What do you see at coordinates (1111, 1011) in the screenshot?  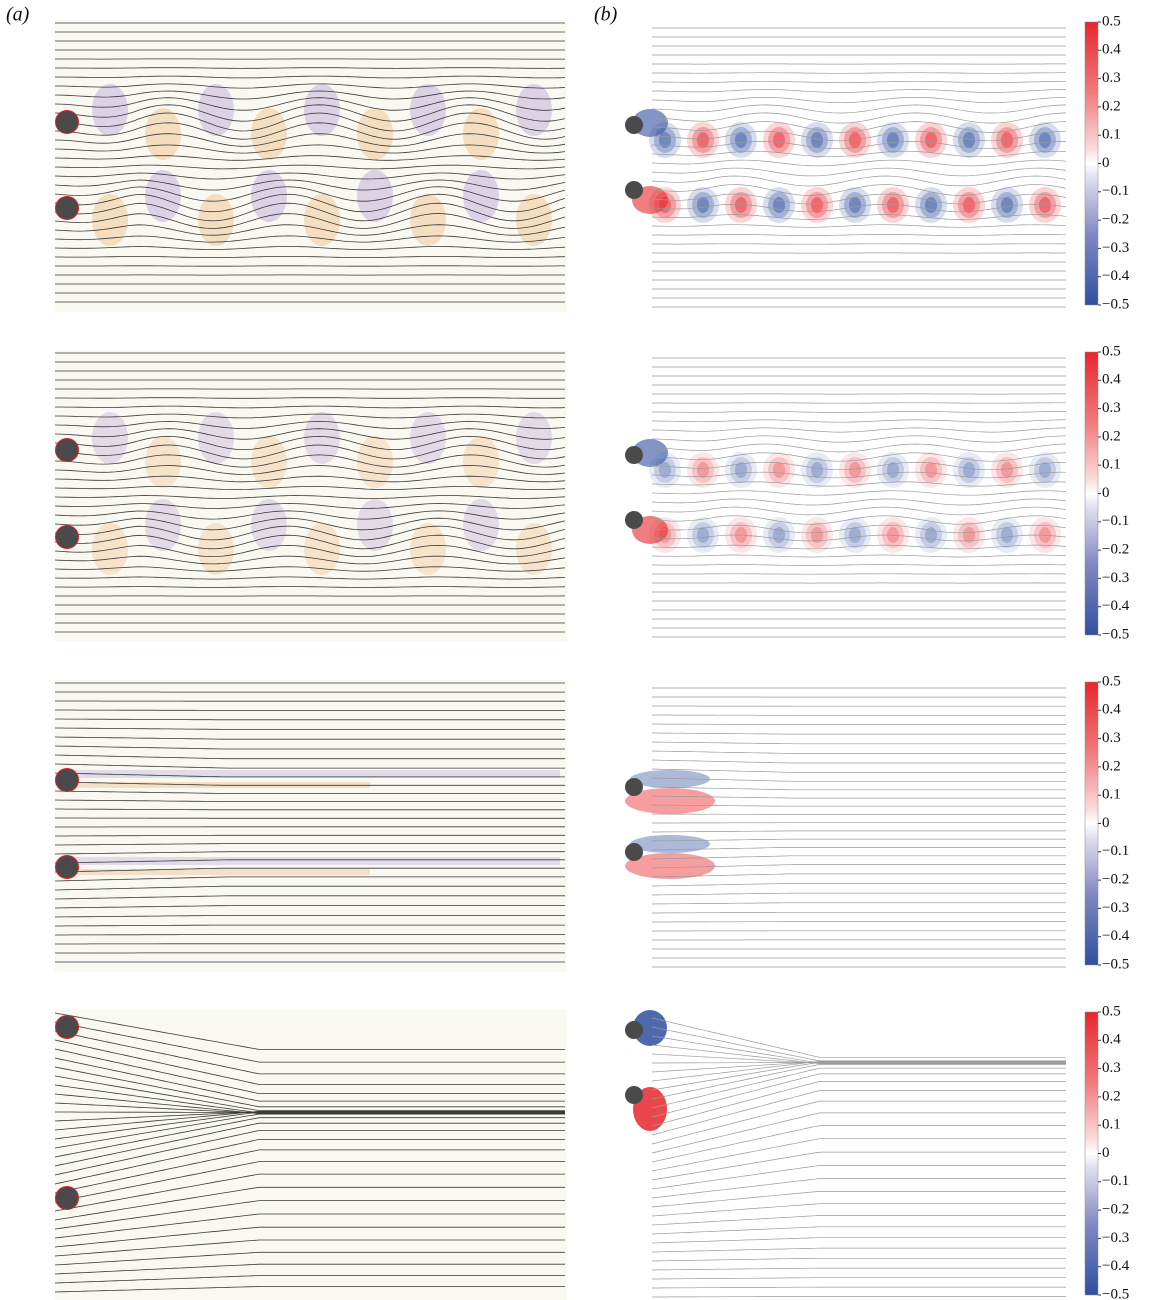 I see `colorbar-tick-label: 0.5` at bounding box center [1111, 1011].